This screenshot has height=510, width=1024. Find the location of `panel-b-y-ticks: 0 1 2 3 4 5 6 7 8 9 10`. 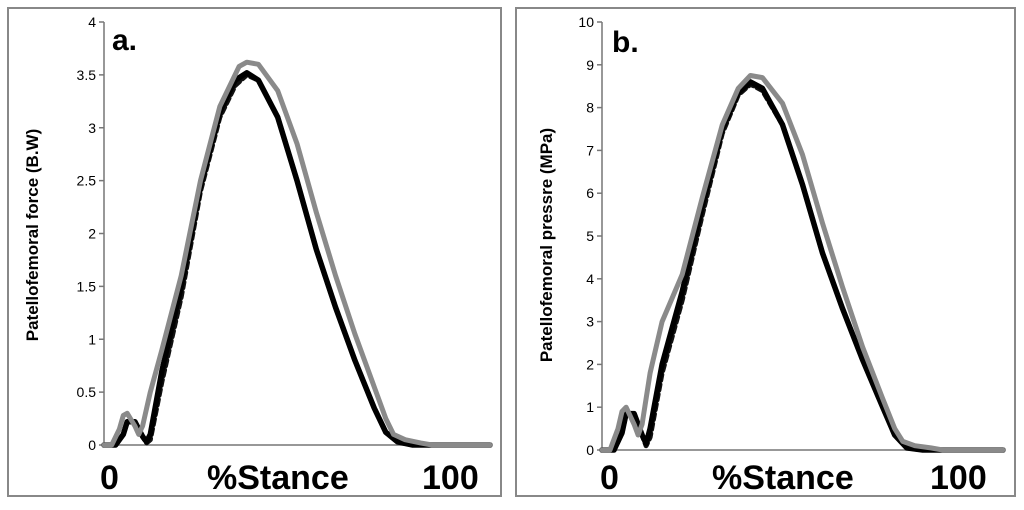

panel-b-y-ticks: 0 1 2 3 4 5 6 7 8 9 10 is located at coordinates (590, 236).